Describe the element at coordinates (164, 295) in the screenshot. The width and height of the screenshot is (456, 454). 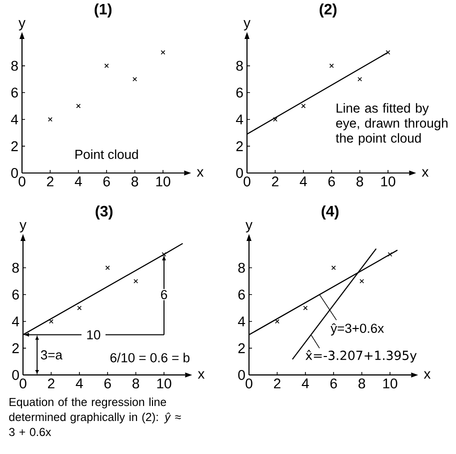
I see `annotation: 6` at that location.